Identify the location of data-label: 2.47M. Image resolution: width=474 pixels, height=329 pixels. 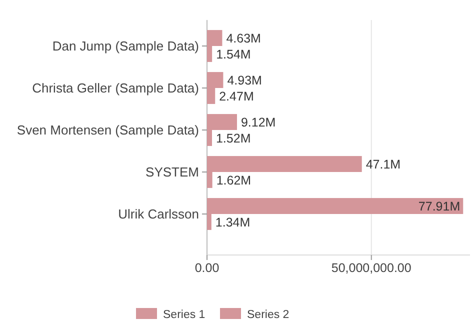
(236, 96).